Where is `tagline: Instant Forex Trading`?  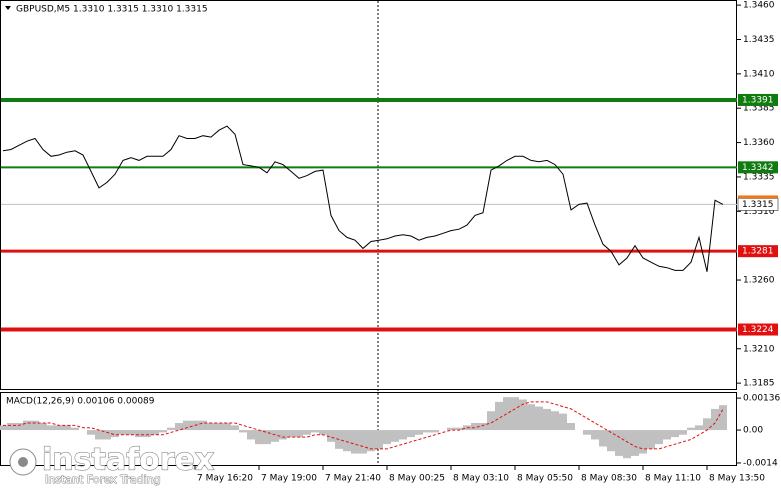 tagline: Instant Forex Trading is located at coordinates (103, 479).